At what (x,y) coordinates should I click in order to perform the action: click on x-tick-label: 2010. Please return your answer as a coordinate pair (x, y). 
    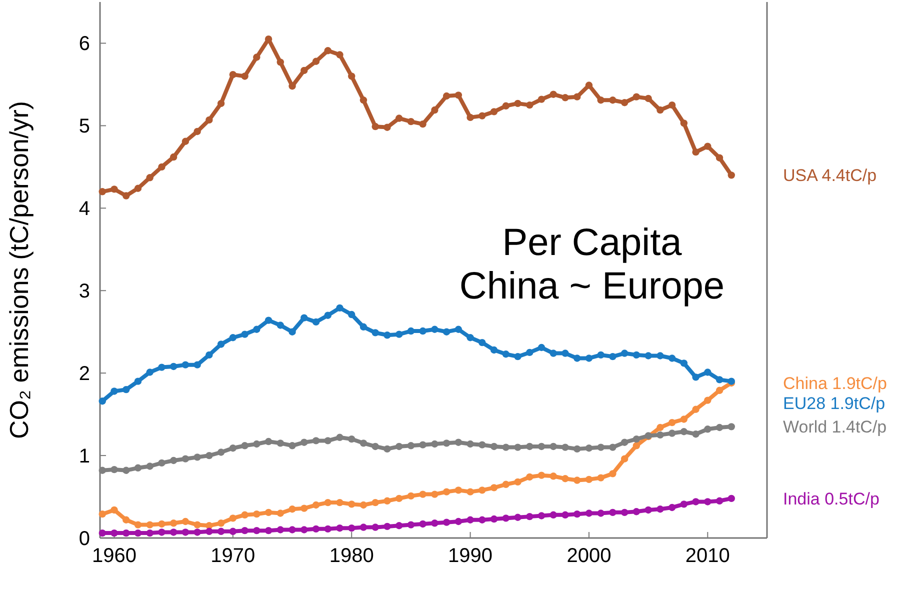
    Looking at the image, I should click on (707, 556).